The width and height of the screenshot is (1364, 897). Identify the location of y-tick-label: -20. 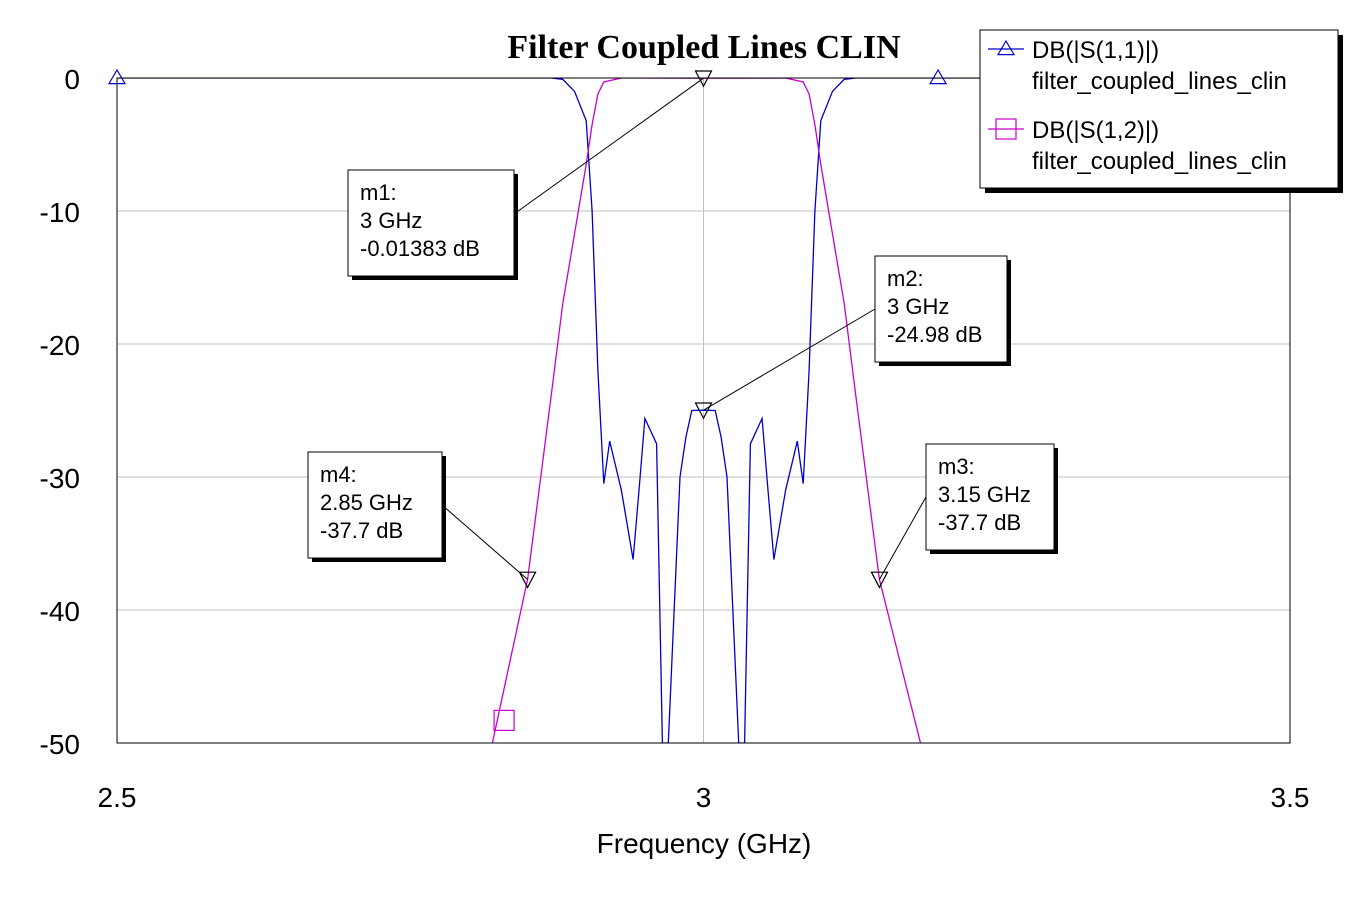
(60, 345).